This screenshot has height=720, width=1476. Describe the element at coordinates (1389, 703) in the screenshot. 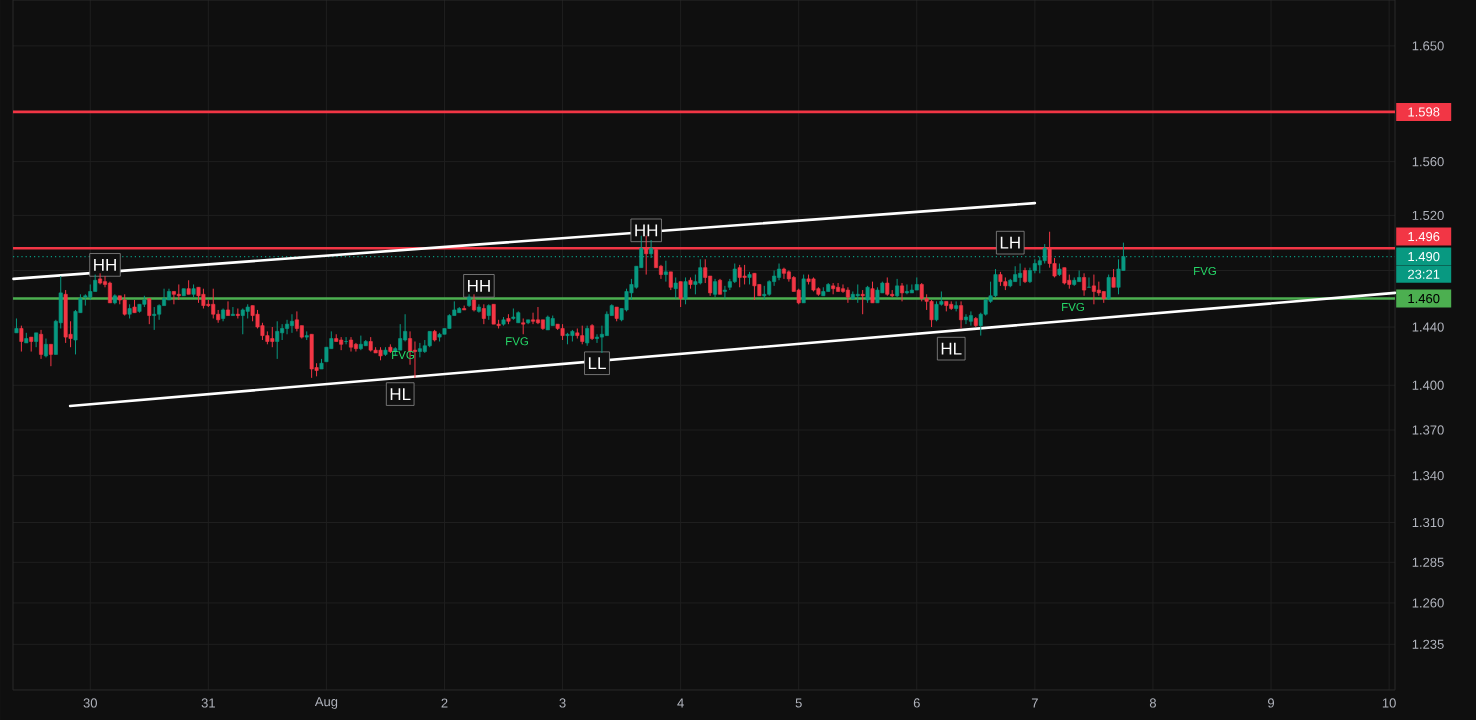

I see `x-tick-label: 10` at that location.